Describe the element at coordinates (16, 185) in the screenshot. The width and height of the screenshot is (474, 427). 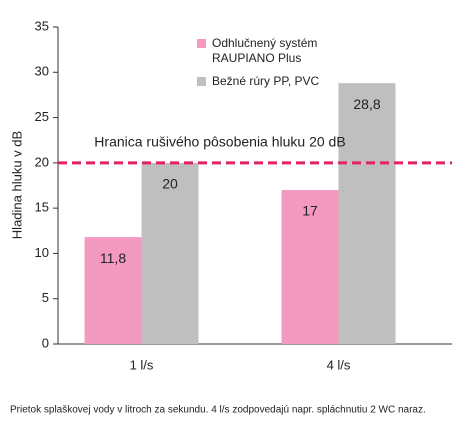
I see `y-axis-label: Hladina hluku v dB` at that location.